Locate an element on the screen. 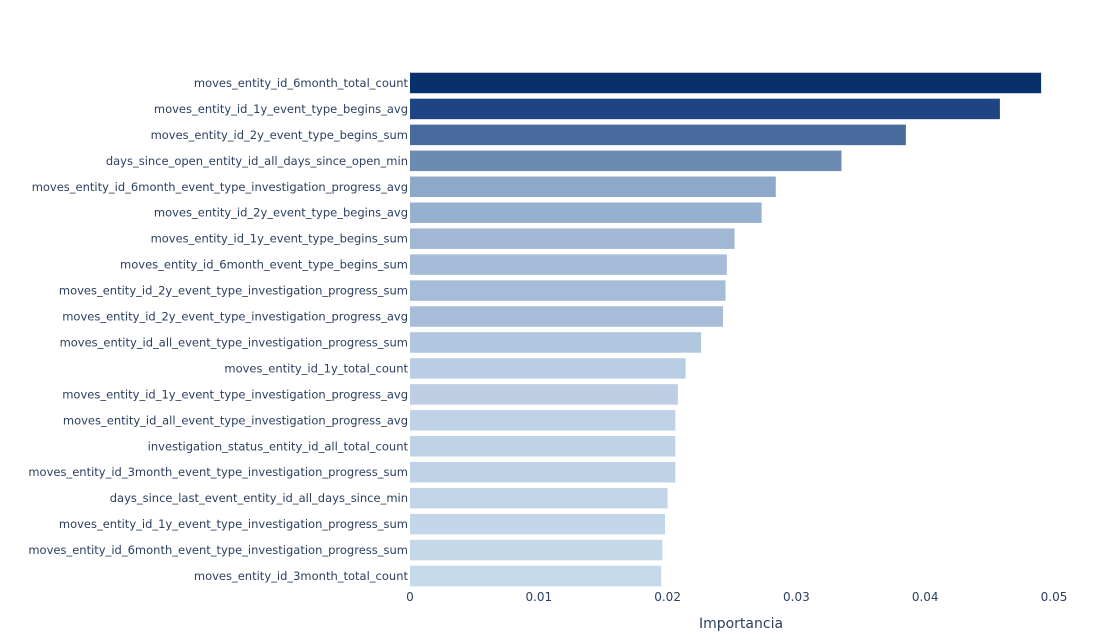 This screenshot has width=1094, height=644. x-axis-ticks: 0 0.01 0.02 0.03 0.04 0.05 is located at coordinates (736, 597).